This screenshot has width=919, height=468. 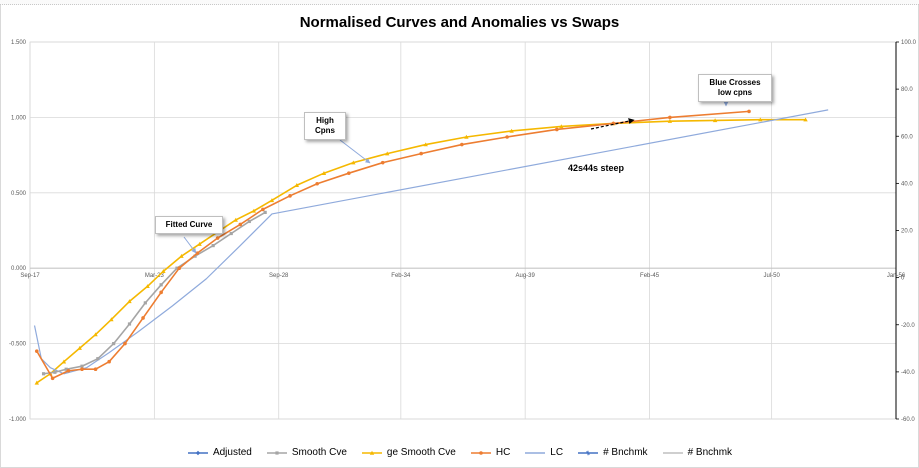 I want to click on x-tick-label: Jul-50, so click(x=771, y=276).